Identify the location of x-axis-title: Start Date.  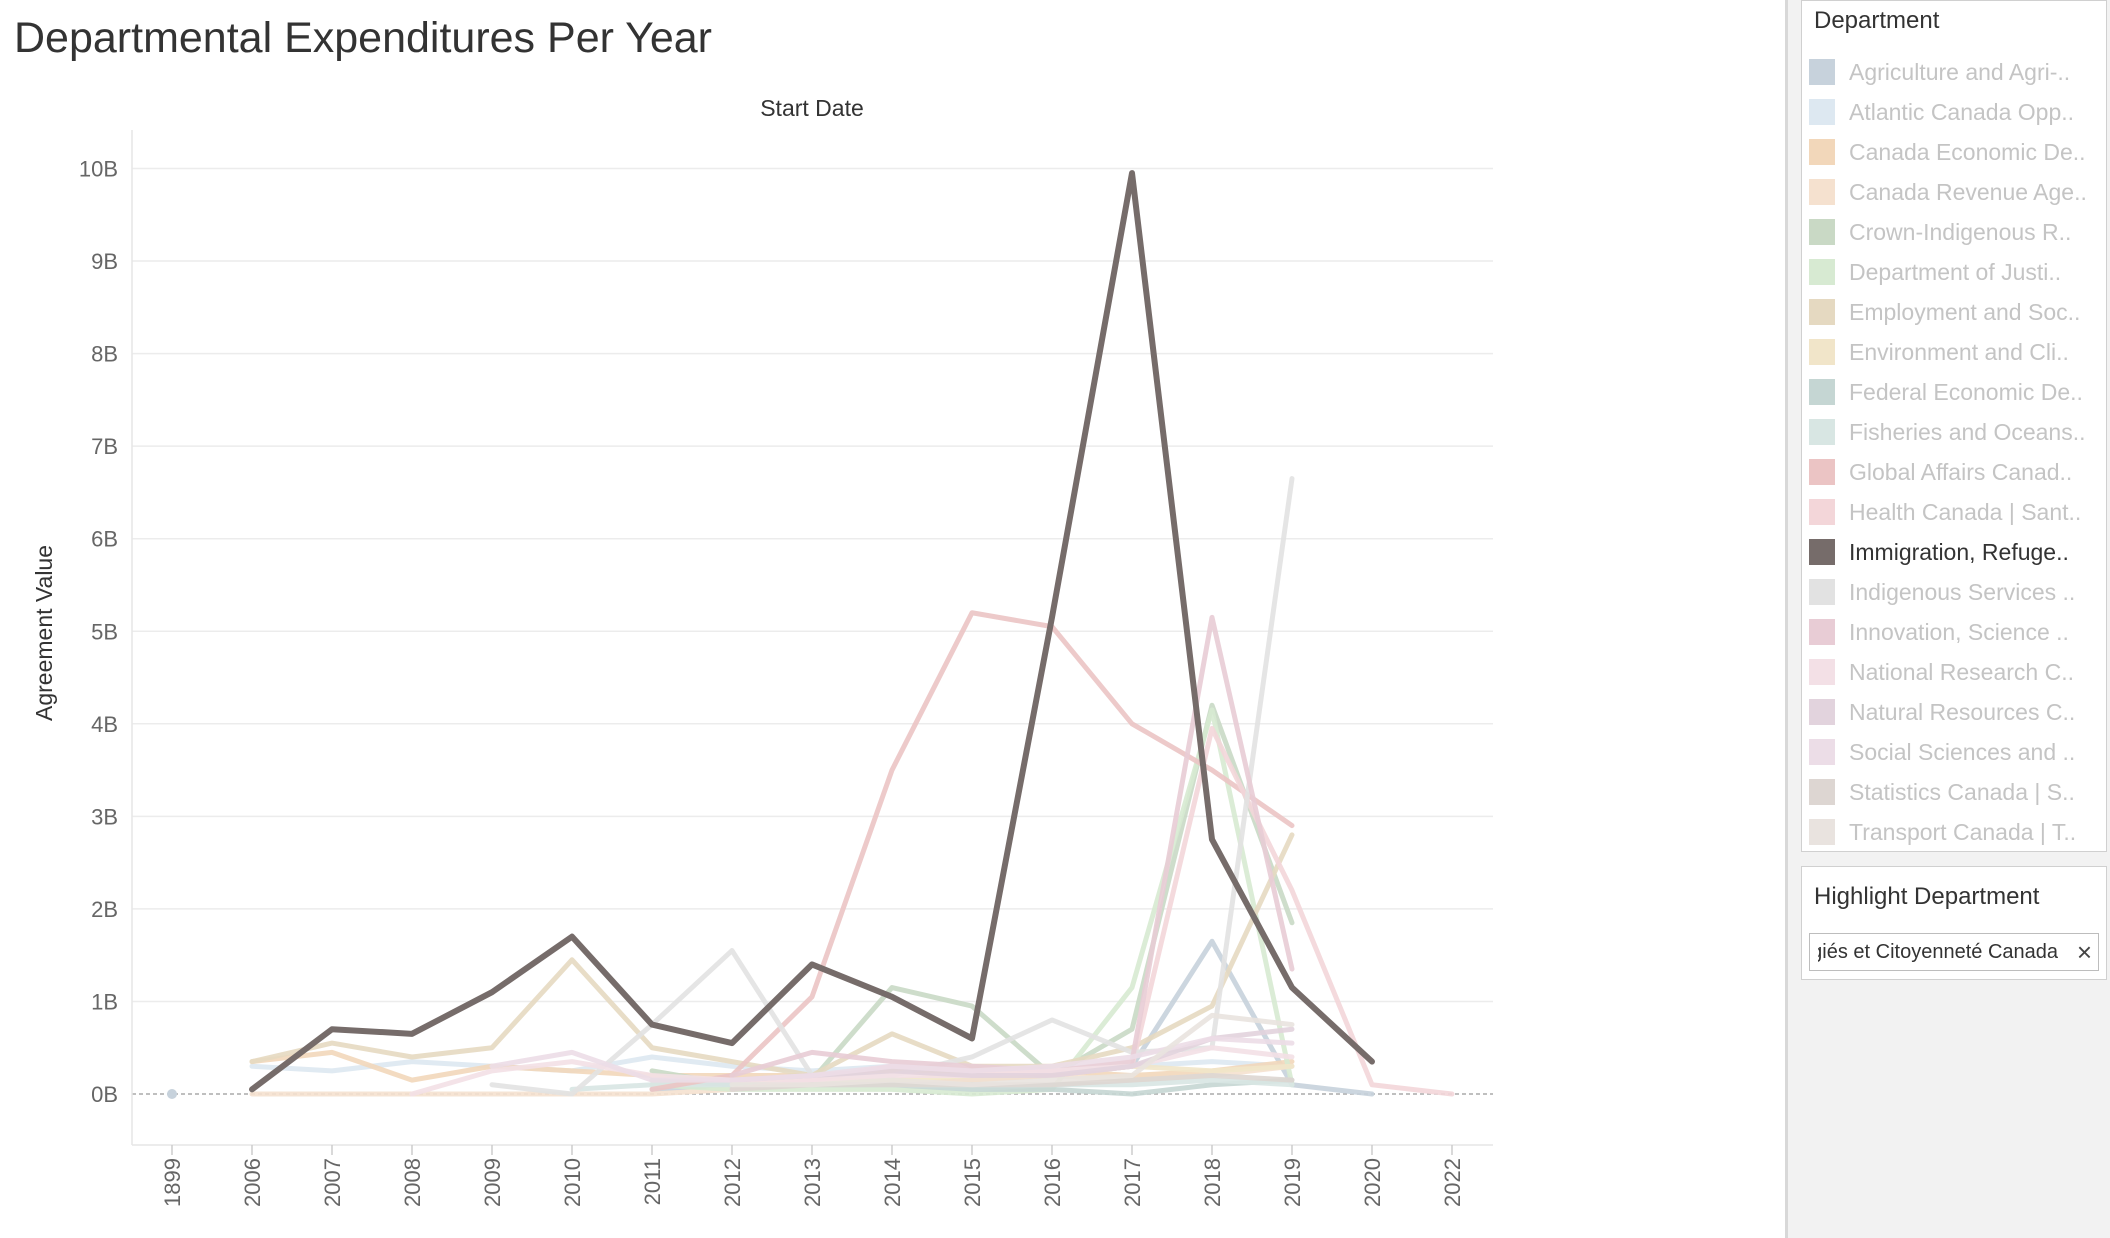
(812, 108).